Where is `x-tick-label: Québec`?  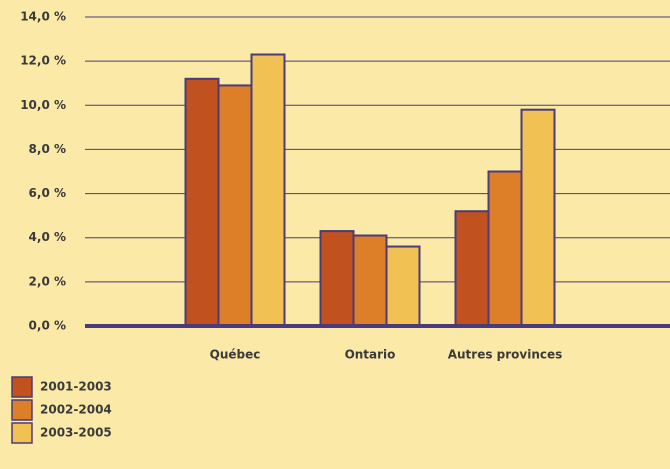
x-tick-label: Québec is located at coordinates (235, 355).